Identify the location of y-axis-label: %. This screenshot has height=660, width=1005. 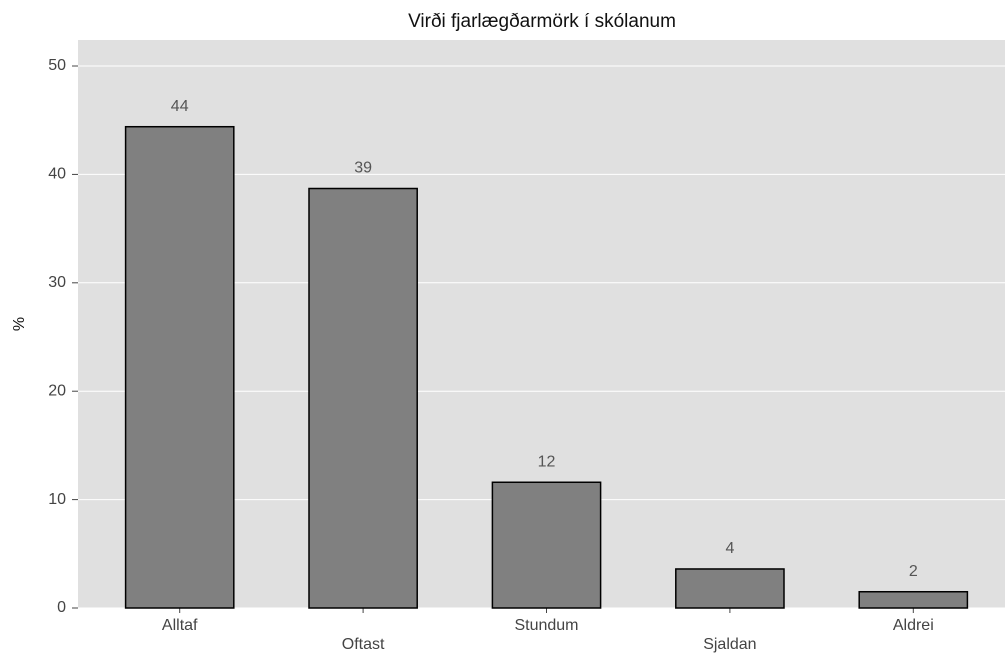
(19, 324).